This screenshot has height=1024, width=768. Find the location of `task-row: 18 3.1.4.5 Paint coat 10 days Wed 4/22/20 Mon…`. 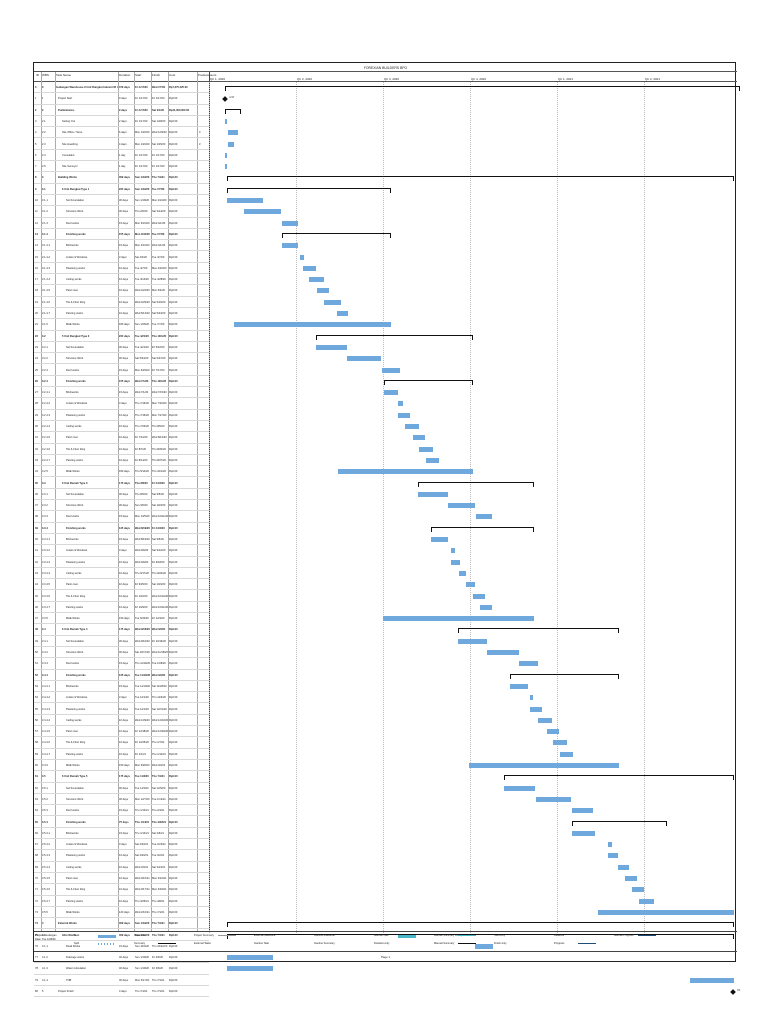

task-row: 18 3.1.4.5 Paint coat 10 days Wed 4/22/20 Mon… is located at coordinates (121, 291).